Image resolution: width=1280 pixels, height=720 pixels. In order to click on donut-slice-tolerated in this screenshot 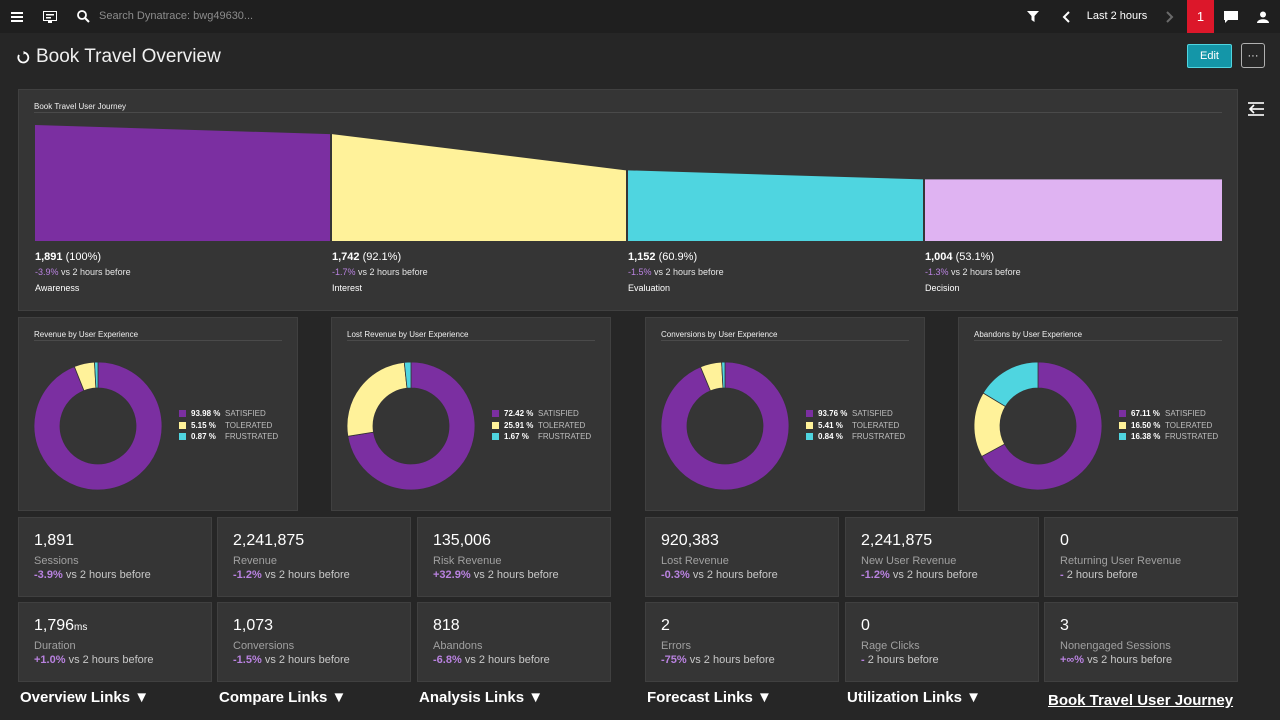, I will do `click(377, 399)`.